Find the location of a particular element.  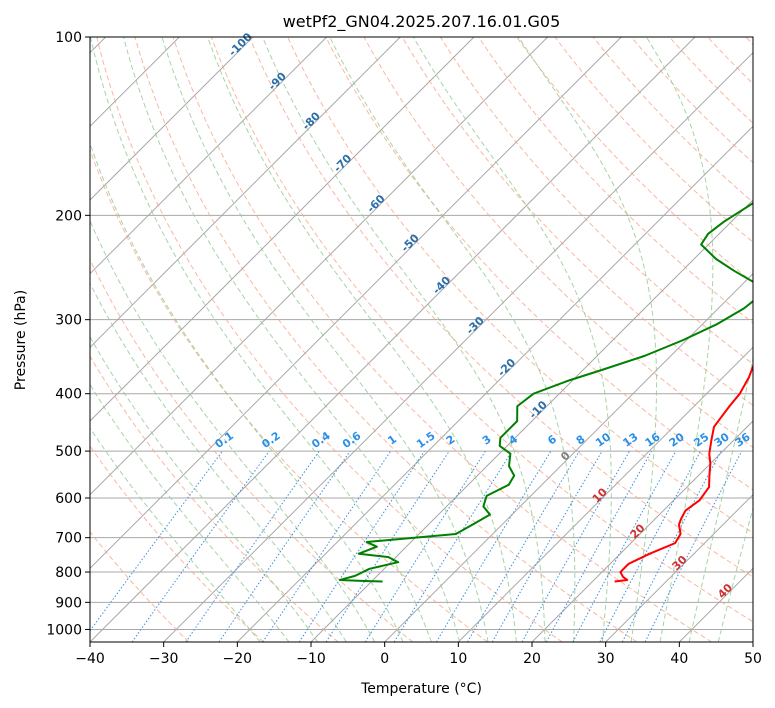

y-tick-label: 400 is located at coordinates (68, 395).